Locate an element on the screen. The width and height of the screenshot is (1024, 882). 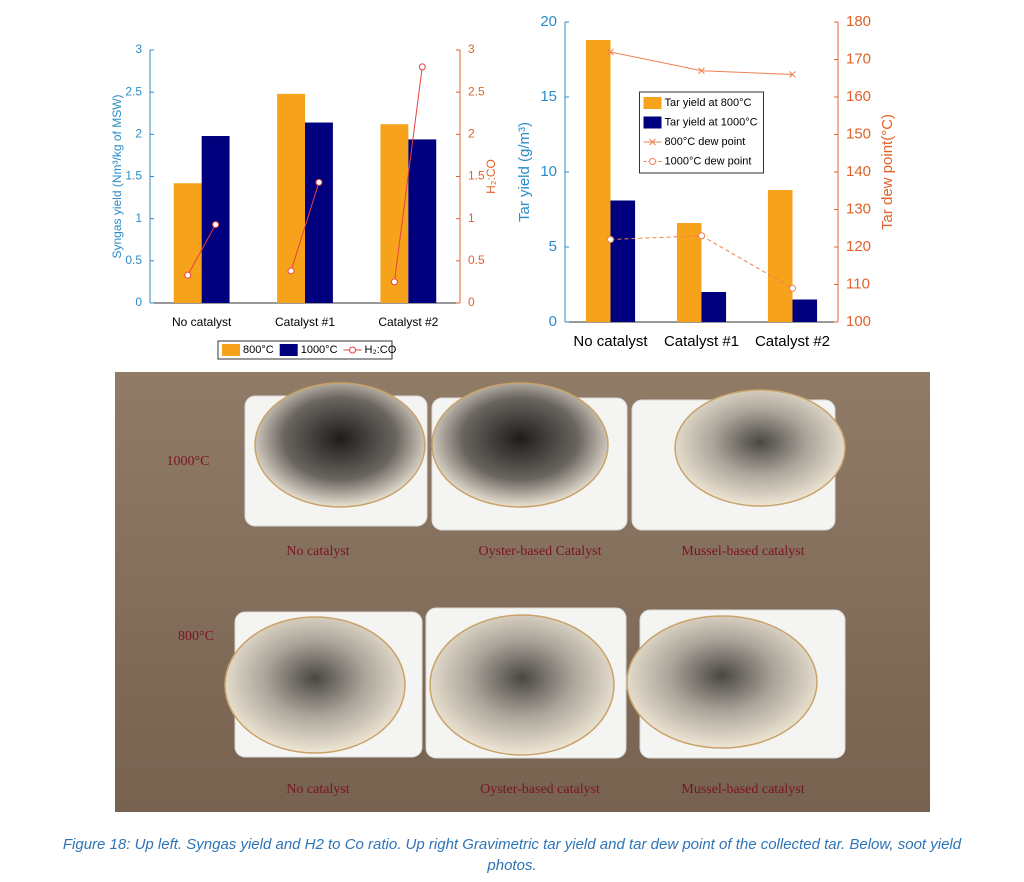
y2-tick-label: 2 is located at coordinates (471, 134).